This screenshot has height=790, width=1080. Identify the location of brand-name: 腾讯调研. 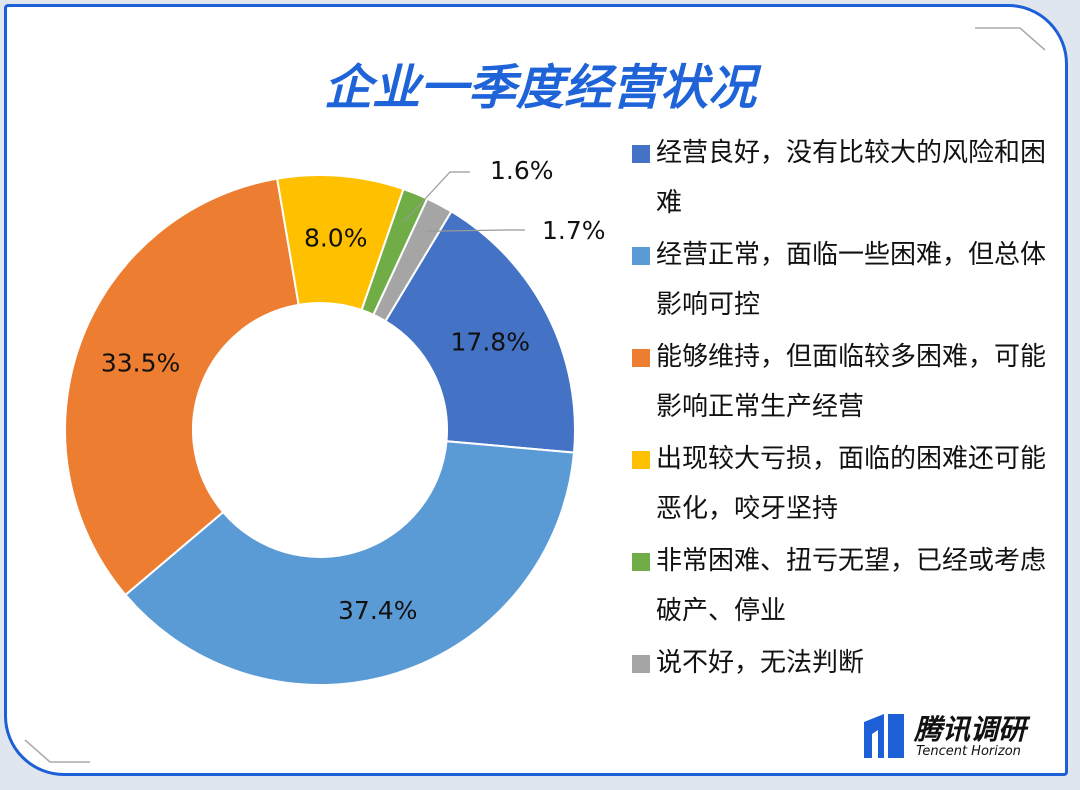
(970, 729).